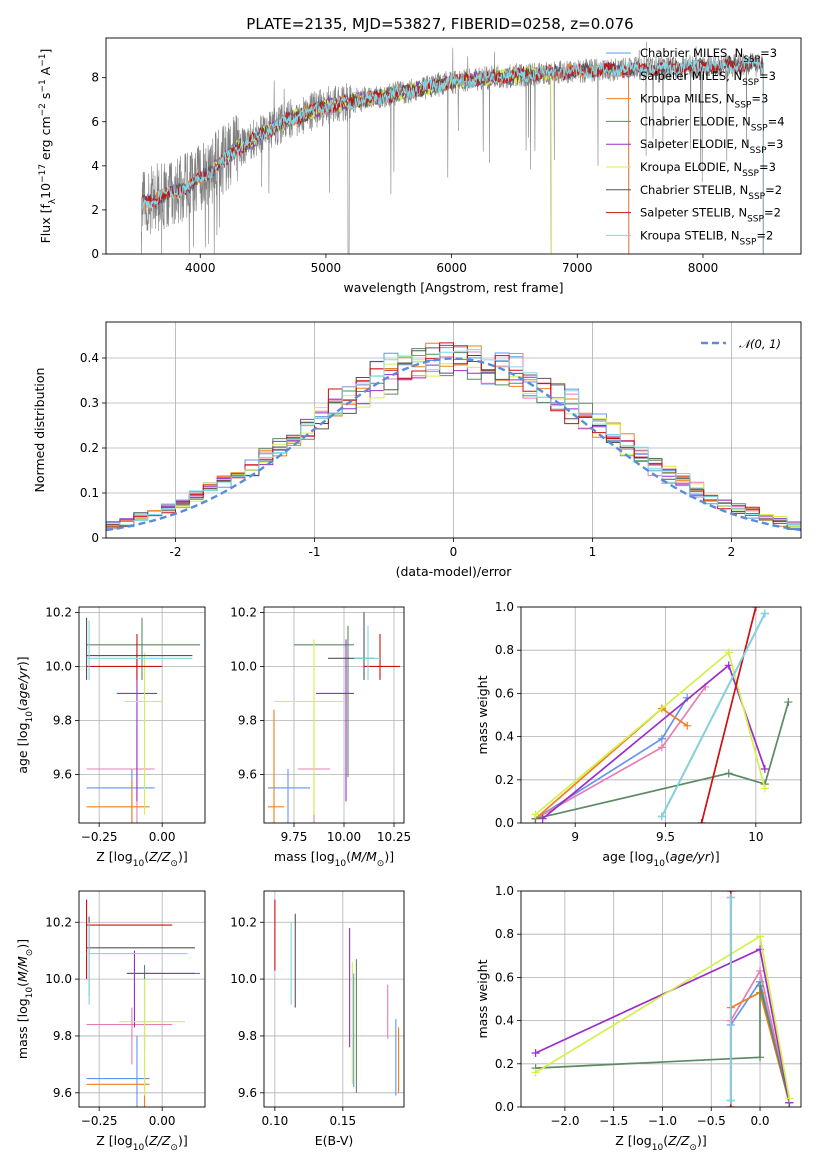 This screenshot has width=819, height=1170. What do you see at coordinates (53, 201) in the screenshot?
I see `spectrum-ylabel-part: λ` at bounding box center [53, 201].